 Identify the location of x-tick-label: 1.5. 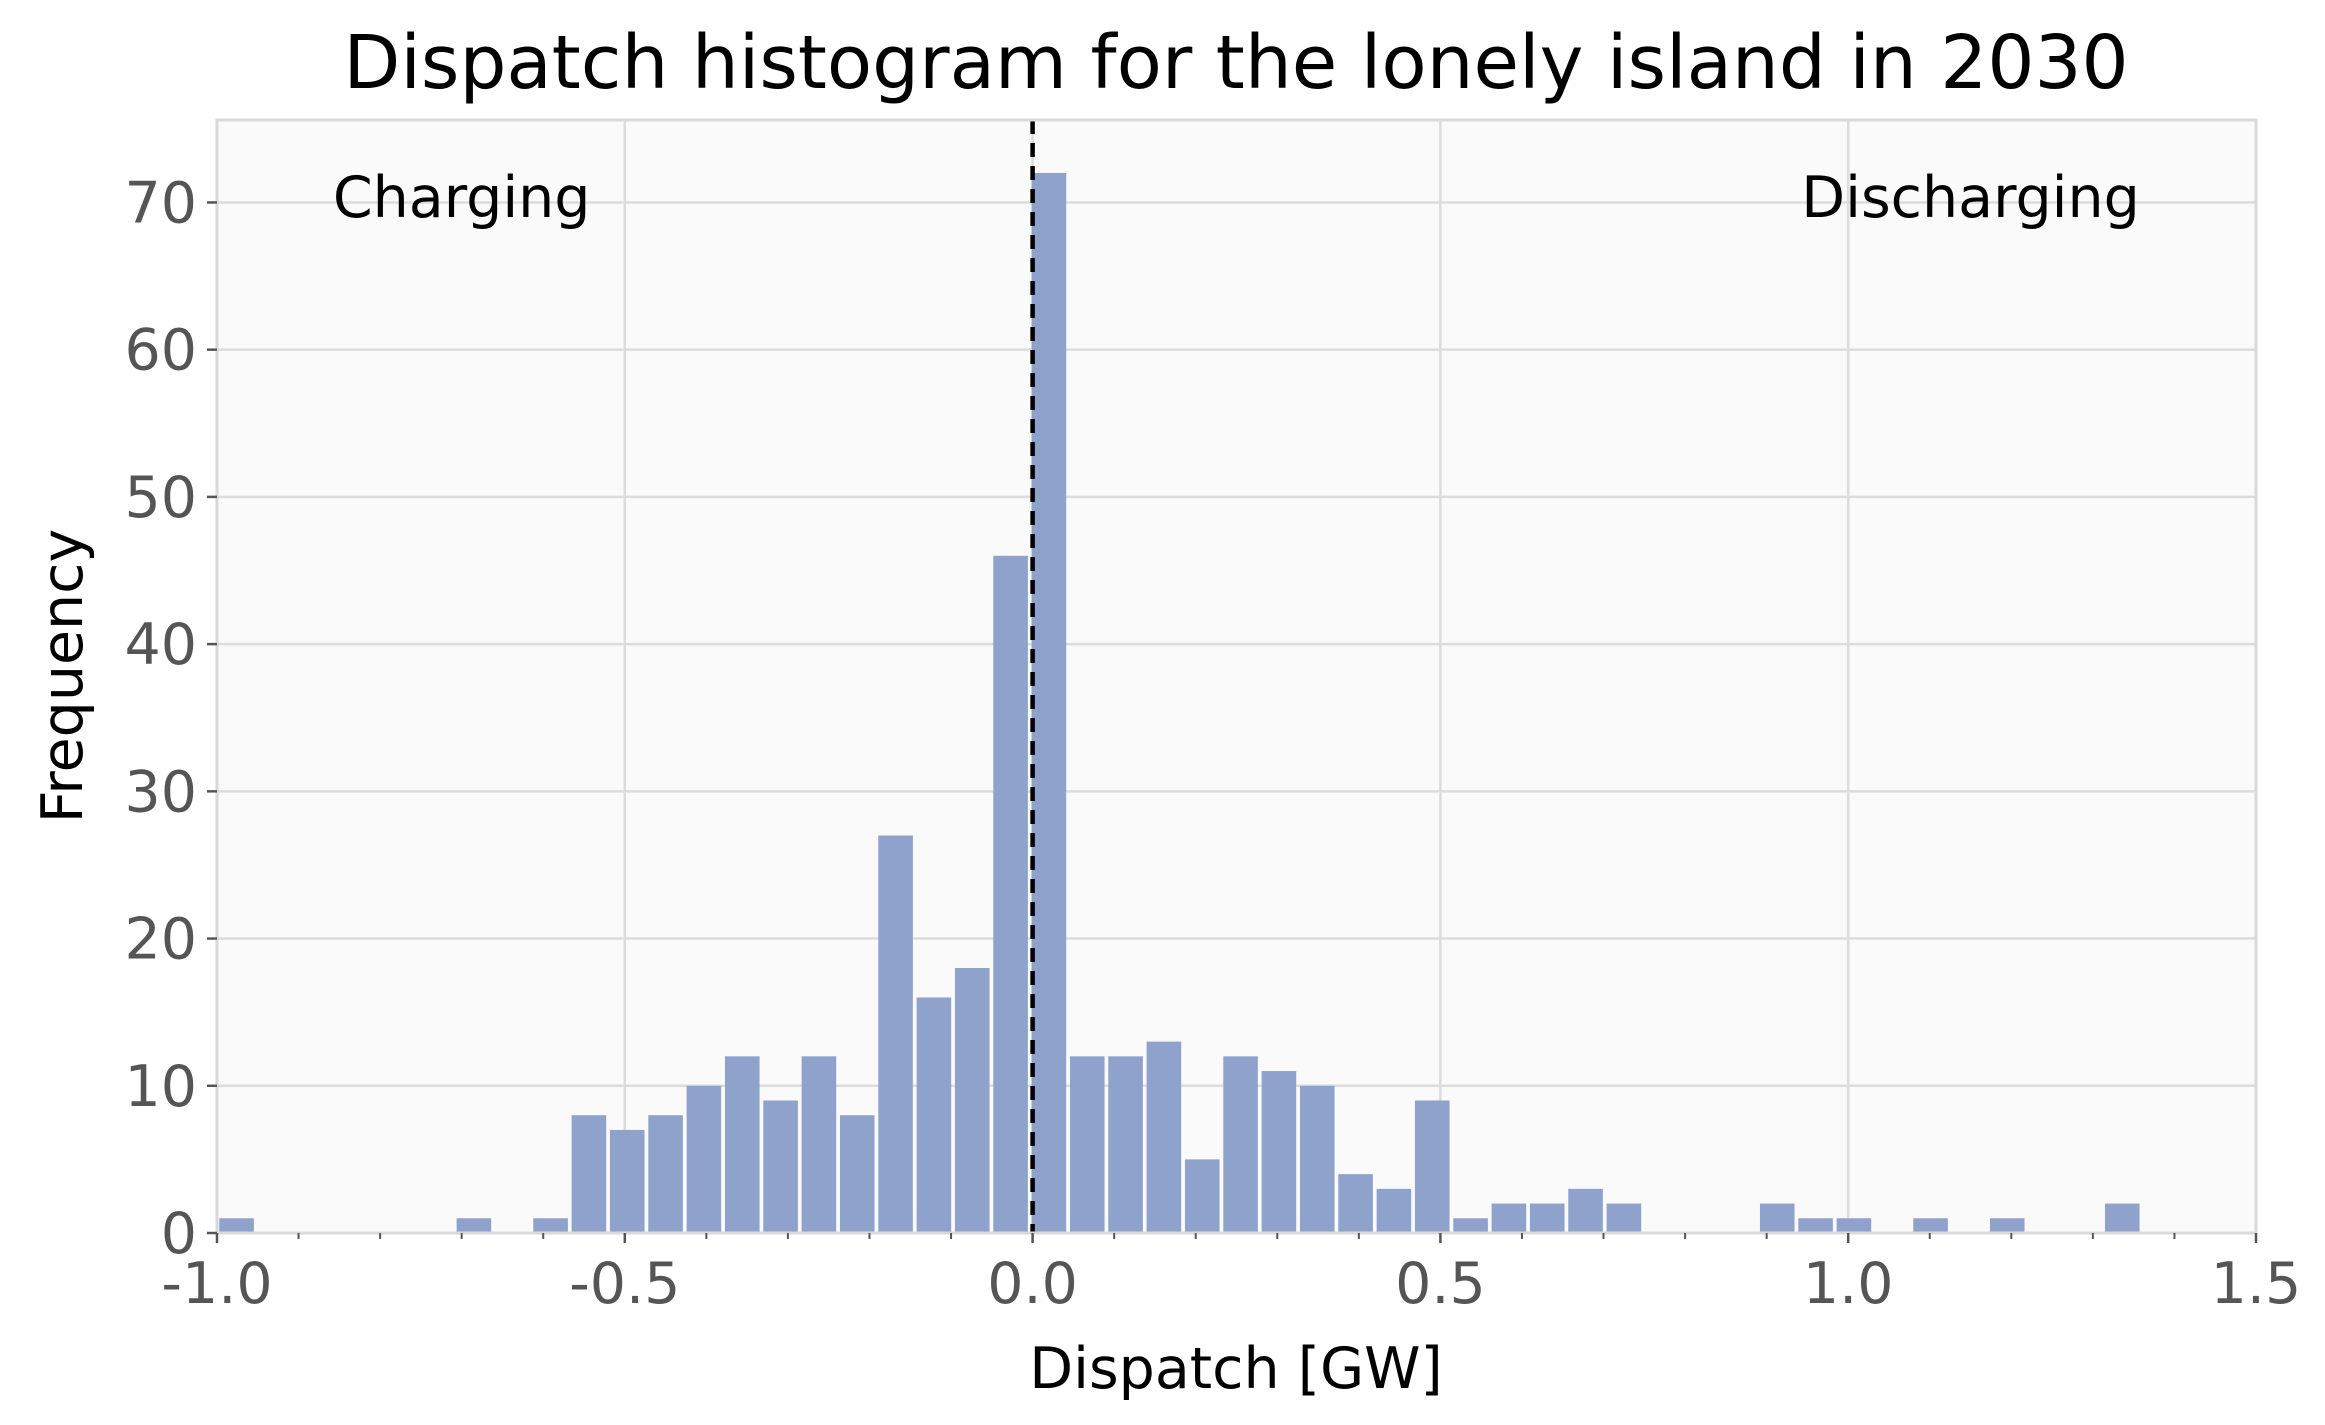
(2256, 1284).